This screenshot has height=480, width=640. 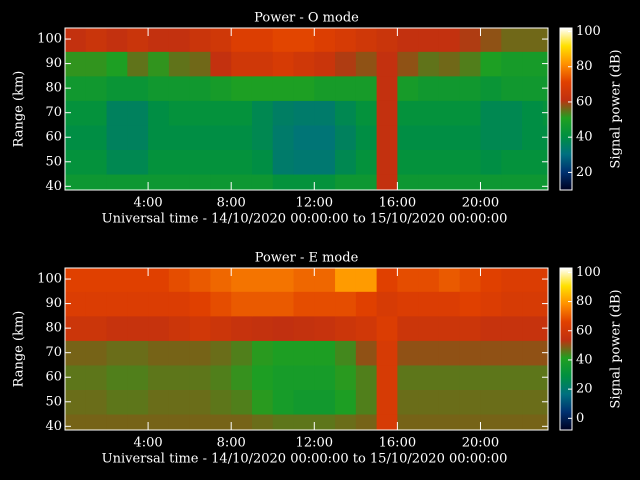 I want to click on x-tick-label: 16:00, so click(x=397, y=443).